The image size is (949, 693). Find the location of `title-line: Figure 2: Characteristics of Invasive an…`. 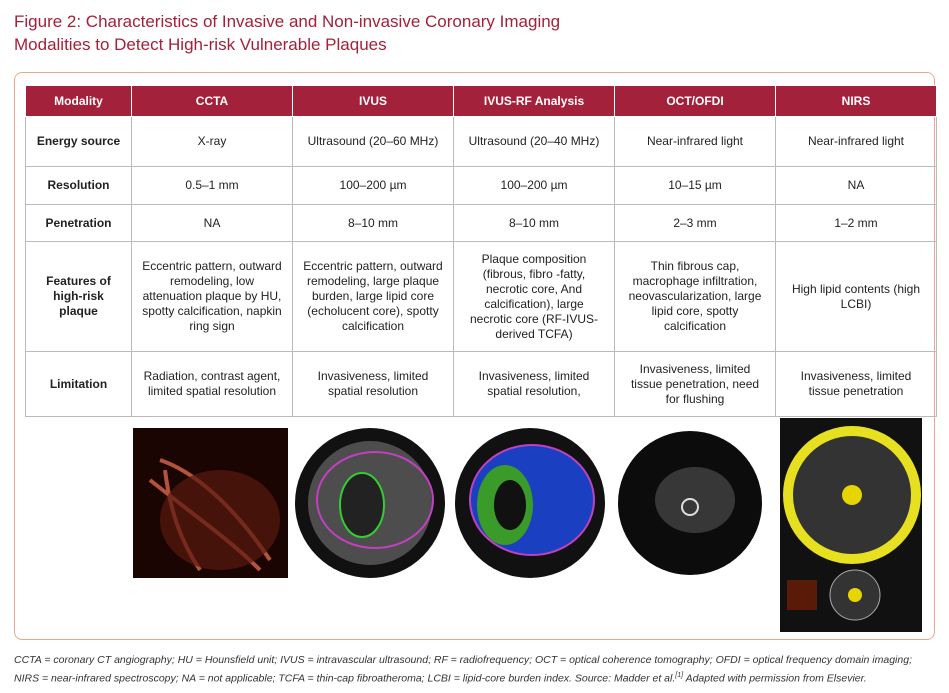

title-line: Figure 2: Characteristics of Invasive an… is located at coordinates (287, 21).